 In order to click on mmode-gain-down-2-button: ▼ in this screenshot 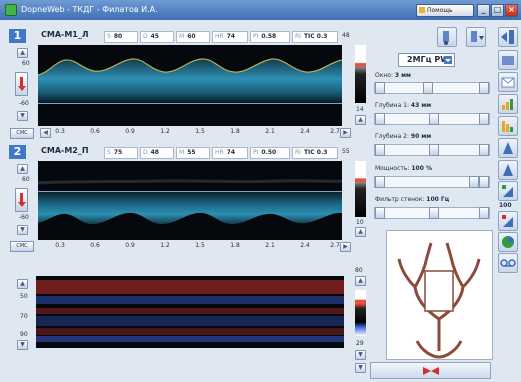, I will do `click(360, 368)`.